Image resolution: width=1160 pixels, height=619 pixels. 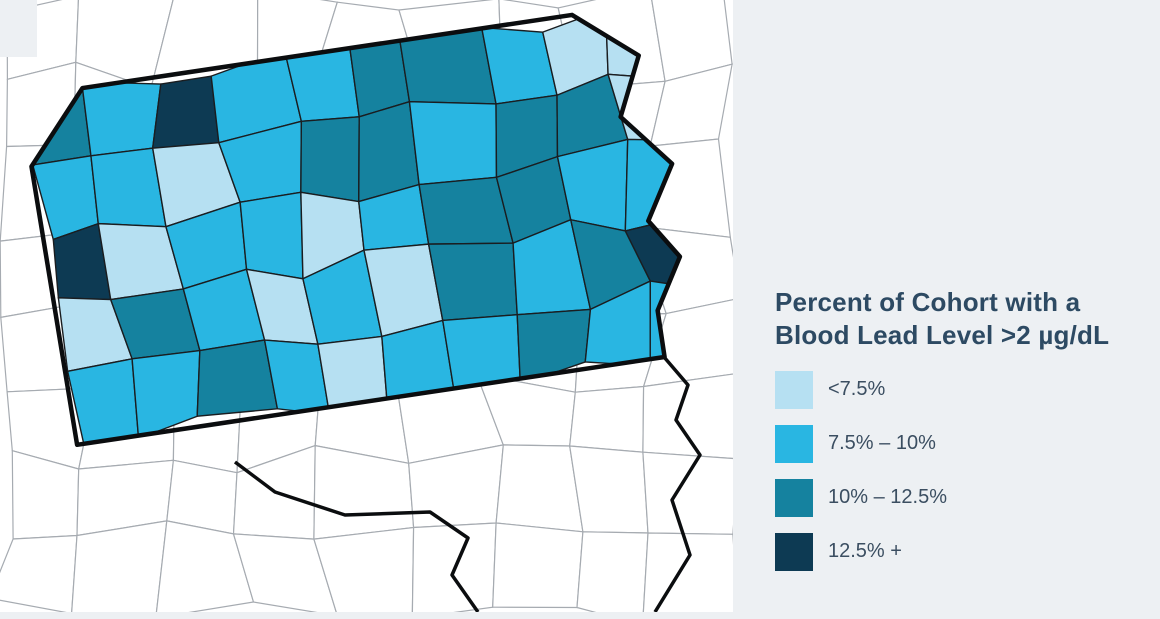 What do you see at coordinates (967, 470) in the screenshot?
I see `legend-items: <7.5% 7.5% – 10% 10% – 12.5% 12.5% +` at bounding box center [967, 470].